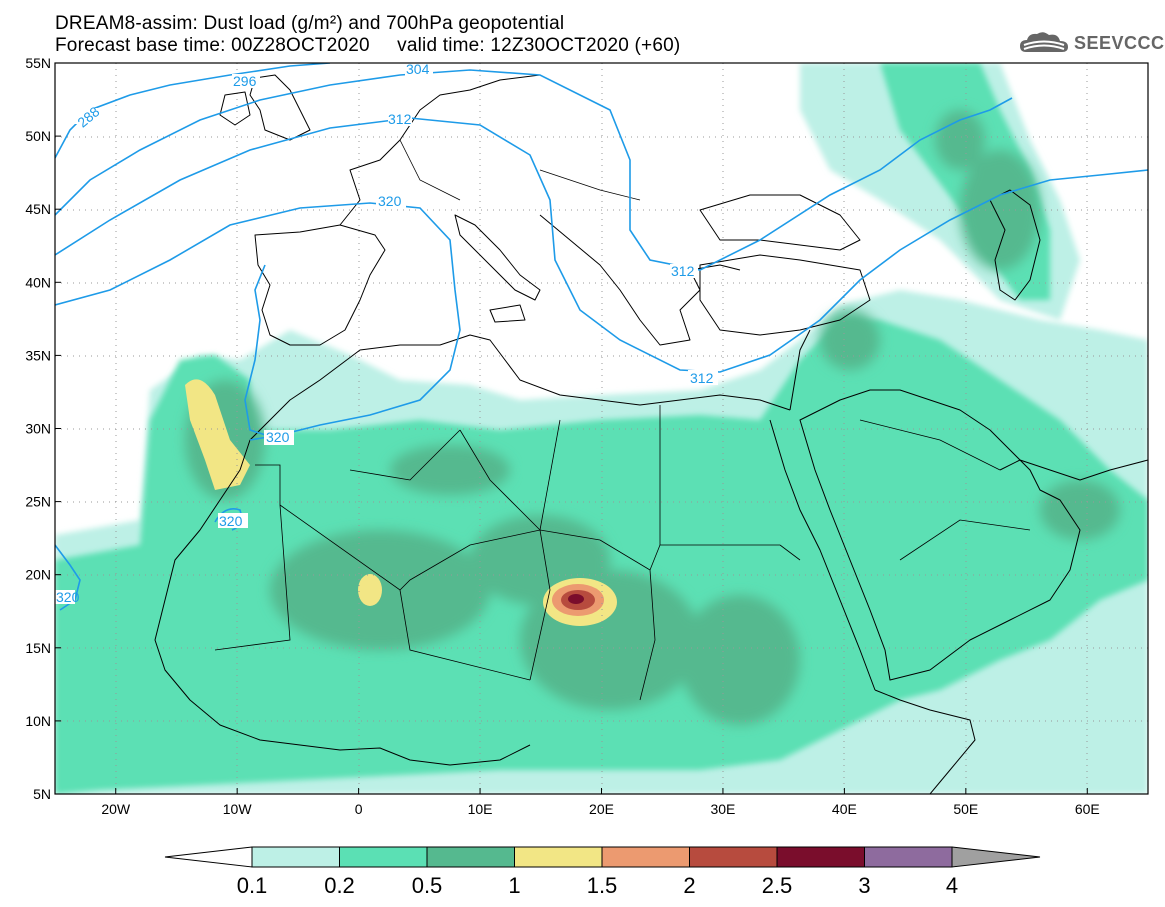 The height and width of the screenshot is (907, 1165). I want to click on colorbar-tick-label: 1.5, so click(602, 885).